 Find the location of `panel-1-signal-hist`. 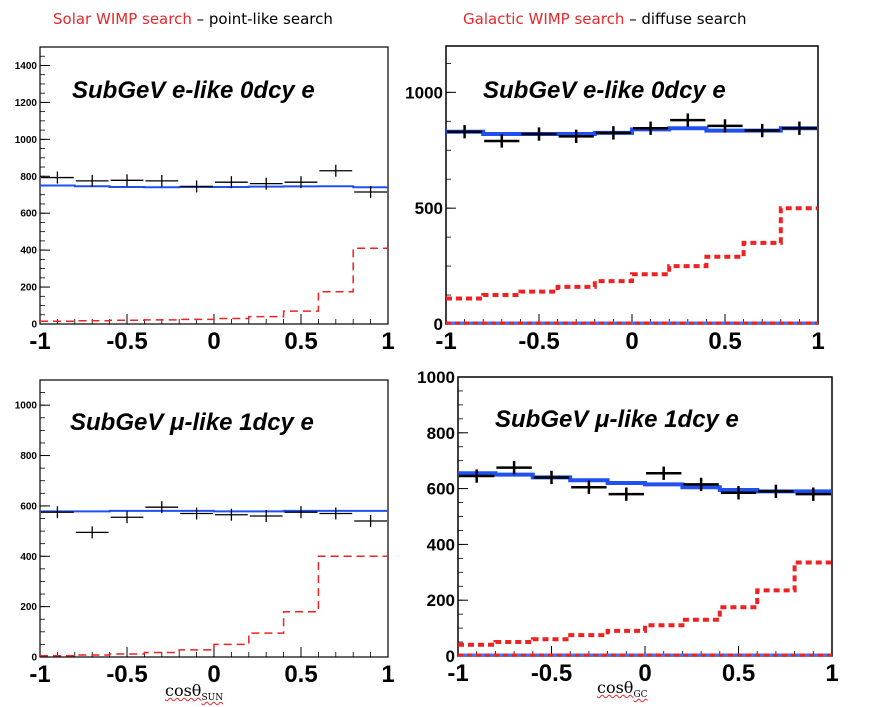

panel-1-signal-hist is located at coordinates (214, 284).